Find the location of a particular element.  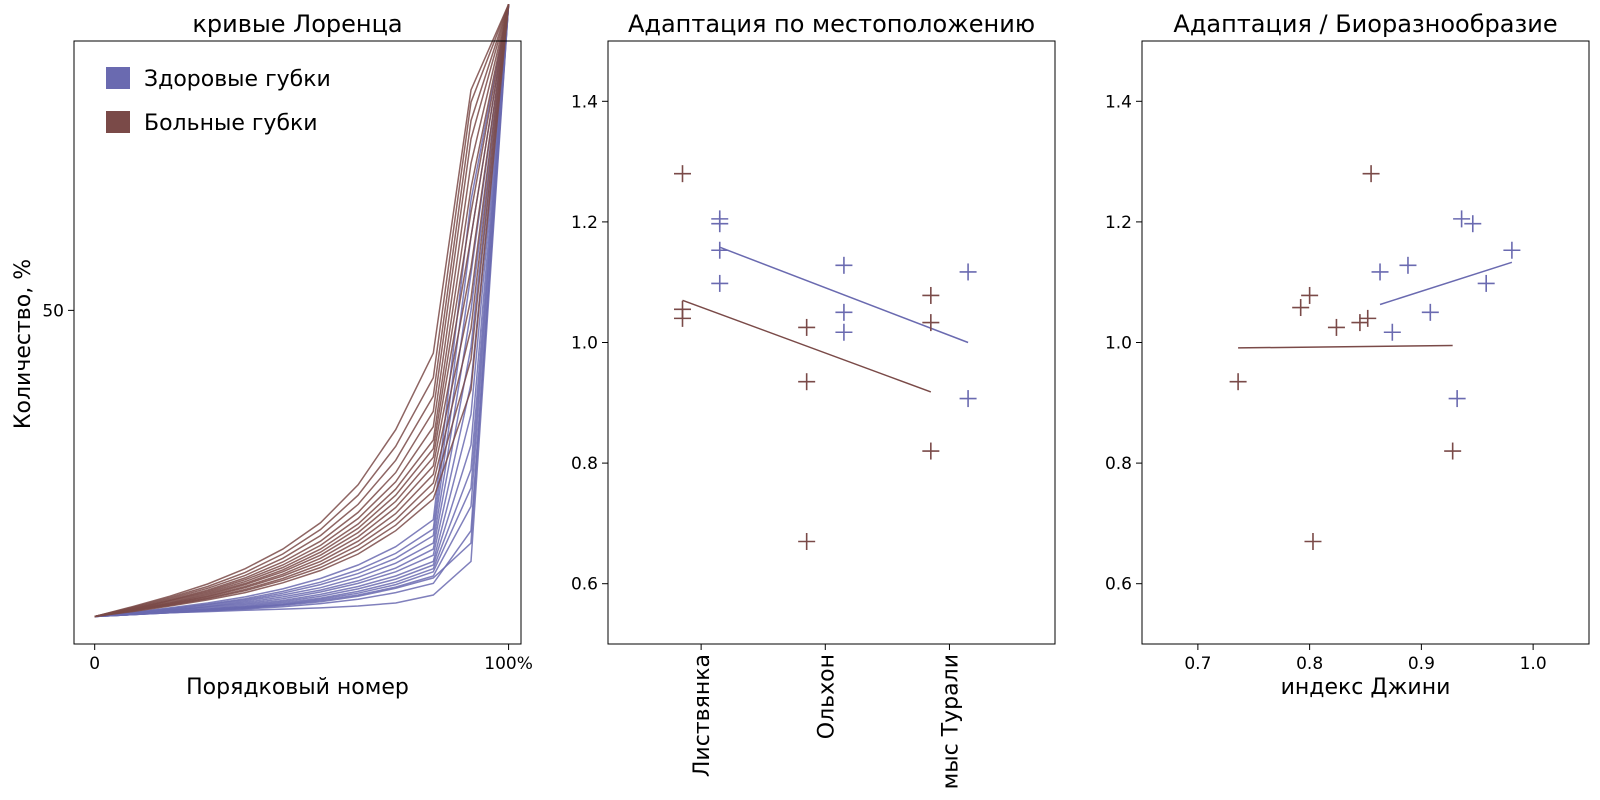

legend: Здоровые губки Больные губки is located at coordinates (218, 101).